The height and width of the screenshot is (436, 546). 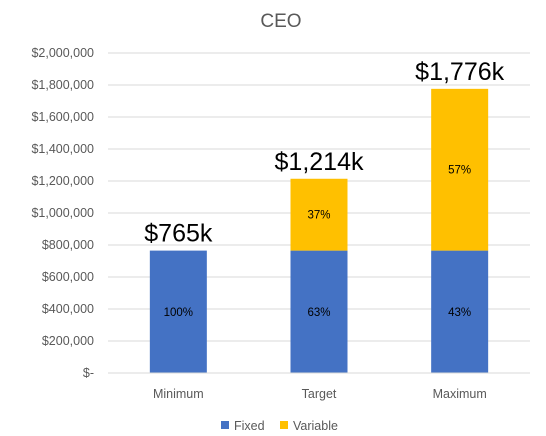 What do you see at coordinates (460, 394) in the screenshot?
I see `x-tick-label: Maximum` at bounding box center [460, 394].